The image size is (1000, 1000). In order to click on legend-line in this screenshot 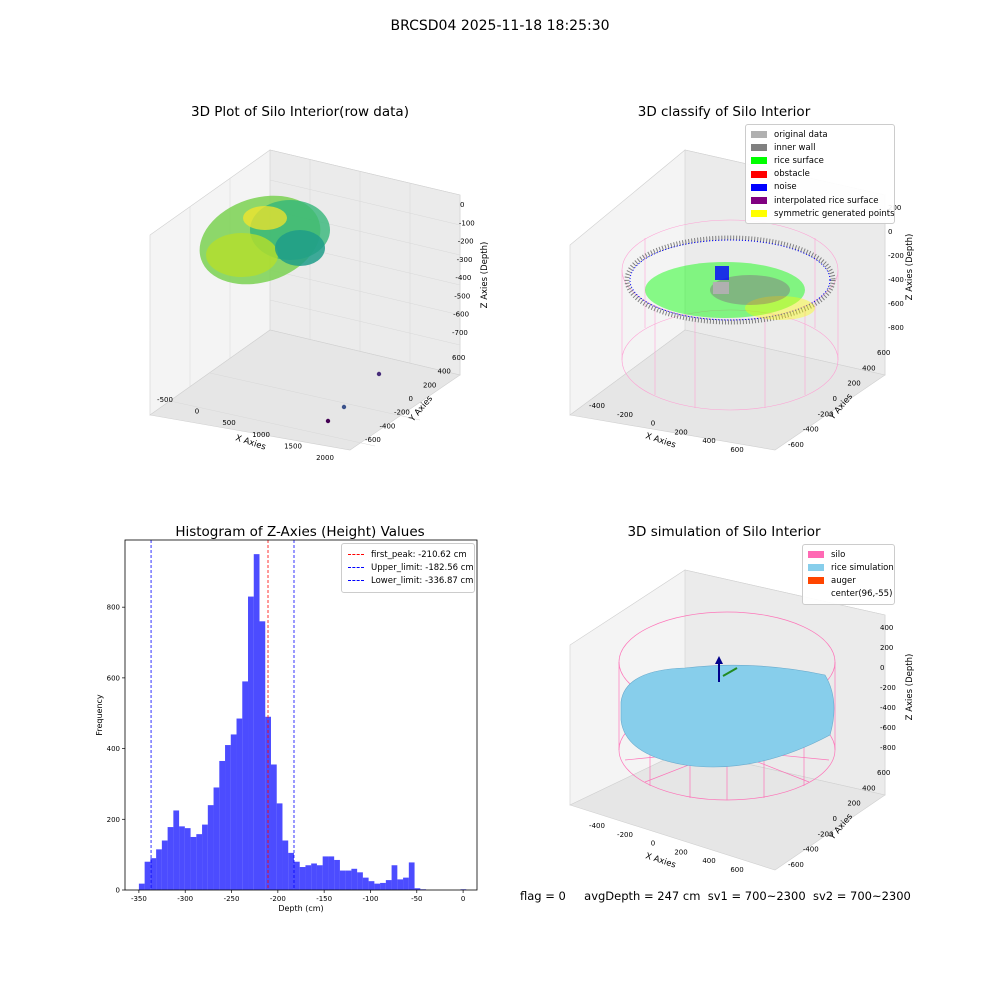, I will do `click(356, 568)`.